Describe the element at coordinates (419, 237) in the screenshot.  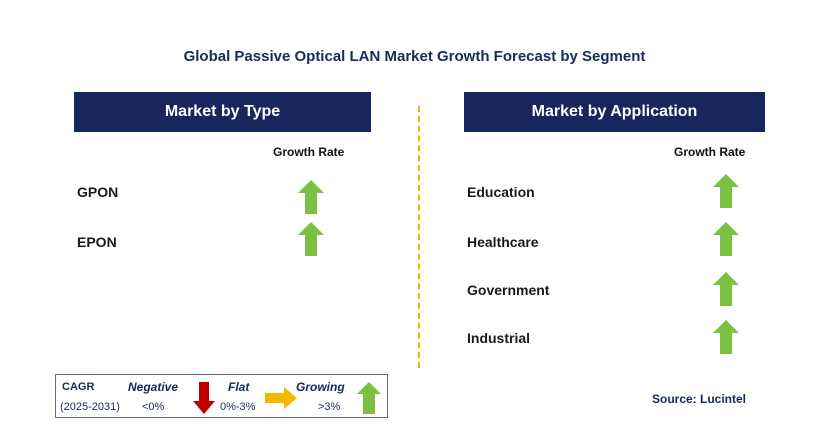
I see `panel-divider` at that location.